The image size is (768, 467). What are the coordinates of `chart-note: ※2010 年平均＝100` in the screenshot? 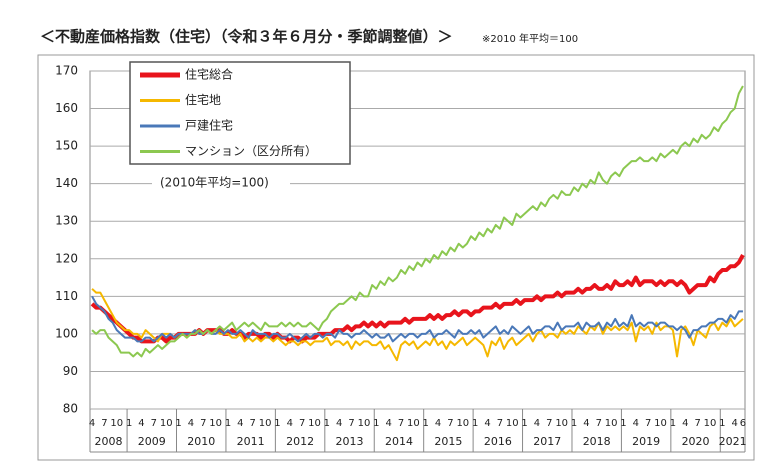 It's located at (530, 38).